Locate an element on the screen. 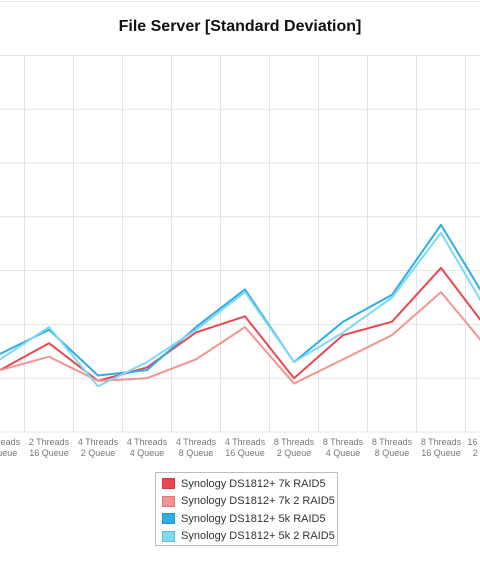 The width and height of the screenshot is (480, 566). legend-label: Synology DS1812+ 5k 2 RAID5 is located at coordinates (258, 536).